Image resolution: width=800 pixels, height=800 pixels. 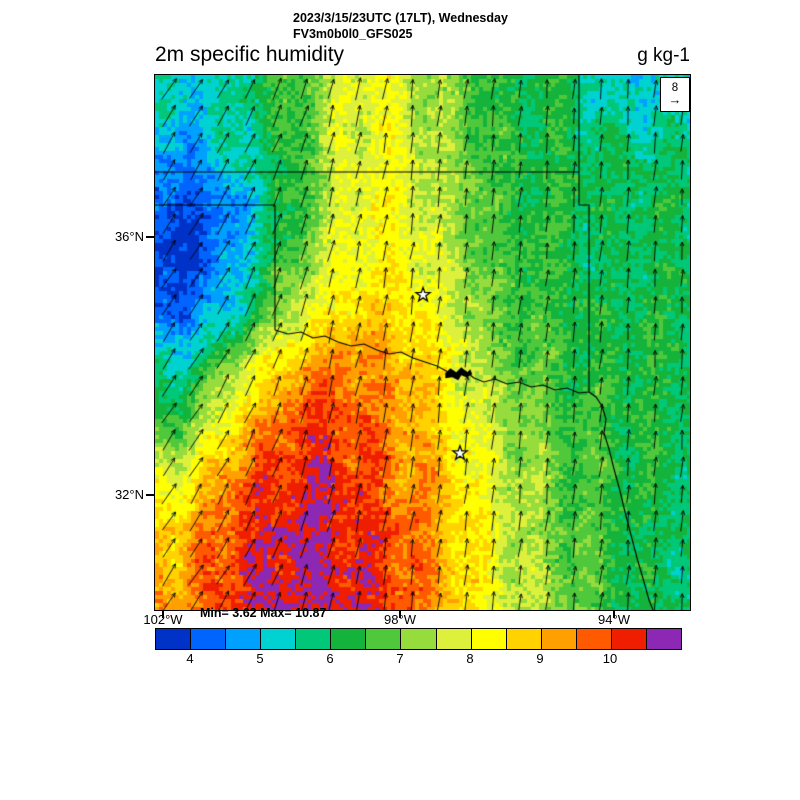 What do you see at coordinates (129, 236) in the screenshot?
I see `lat-label-36n: 36°N` at bounding box center [129, 236].